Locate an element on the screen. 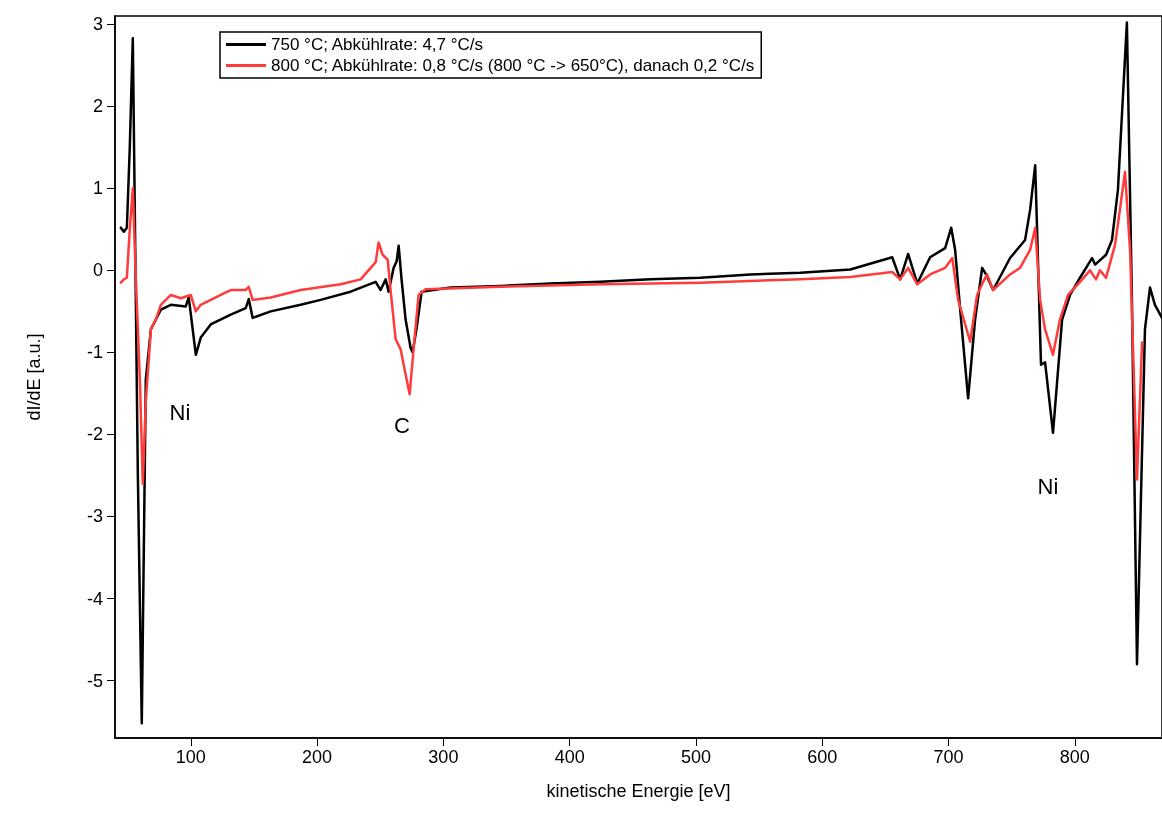 The image size is (1162, 820). y-tick-label: 1 is located at coordinates (97, 188).